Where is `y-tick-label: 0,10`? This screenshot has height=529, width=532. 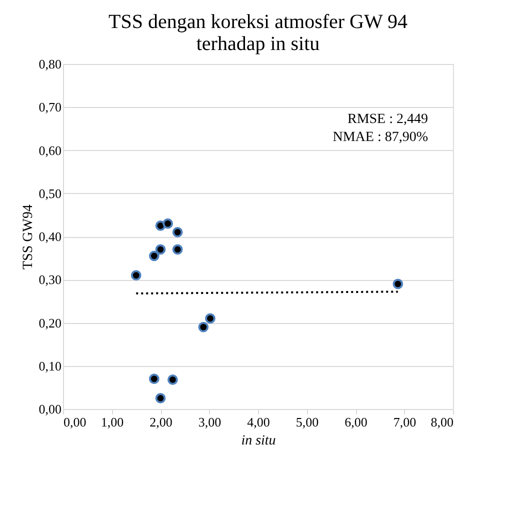 y-tick-label: 0,10 is located at coordinates (50, 366).